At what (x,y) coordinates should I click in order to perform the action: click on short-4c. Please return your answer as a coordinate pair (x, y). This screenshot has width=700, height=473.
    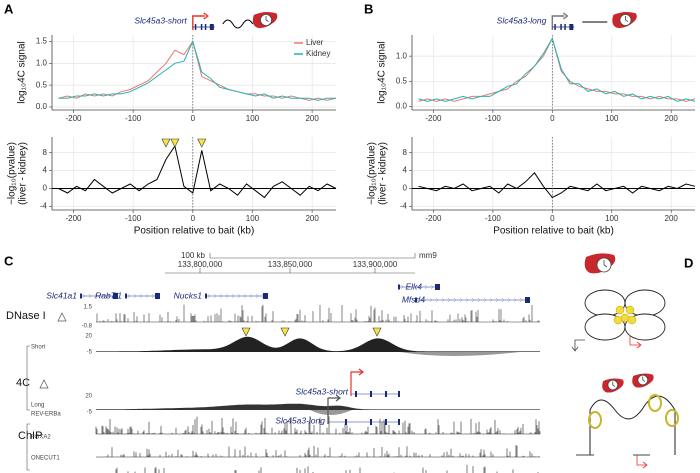
    Looking at the image, I should click on (318, 344).